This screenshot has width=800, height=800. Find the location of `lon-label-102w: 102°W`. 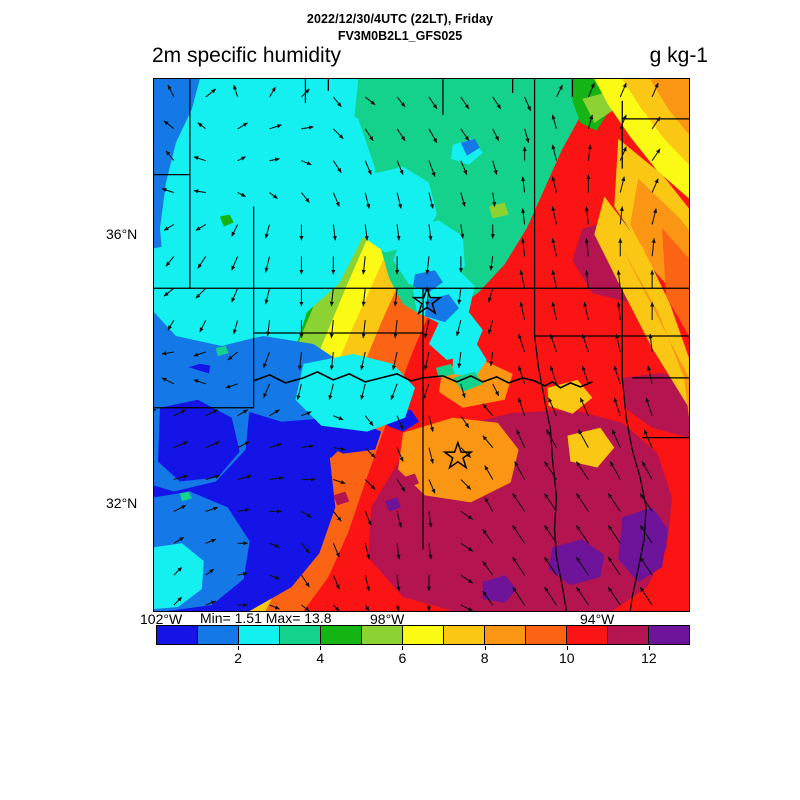

lon-label-102w: 102°W is located at coordinates (161, 619).